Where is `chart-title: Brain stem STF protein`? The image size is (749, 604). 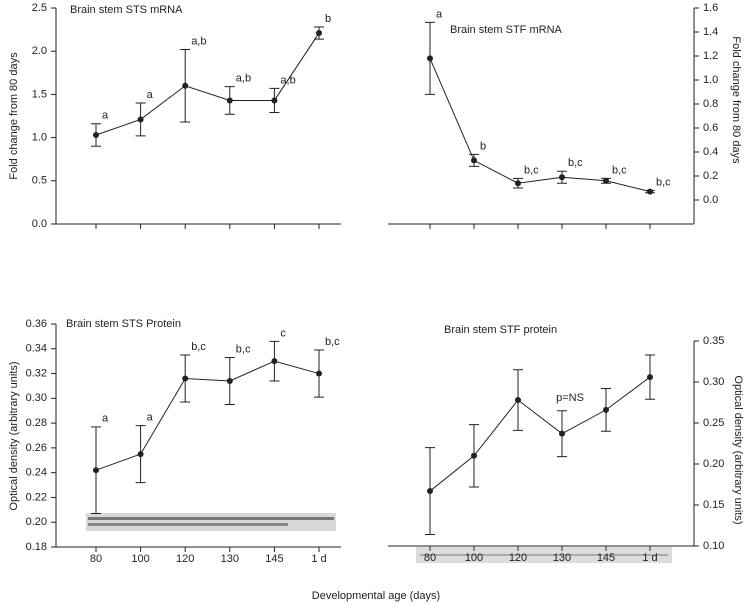
chart-title: Brain stem STF protein is located at coordinates (500, 330).